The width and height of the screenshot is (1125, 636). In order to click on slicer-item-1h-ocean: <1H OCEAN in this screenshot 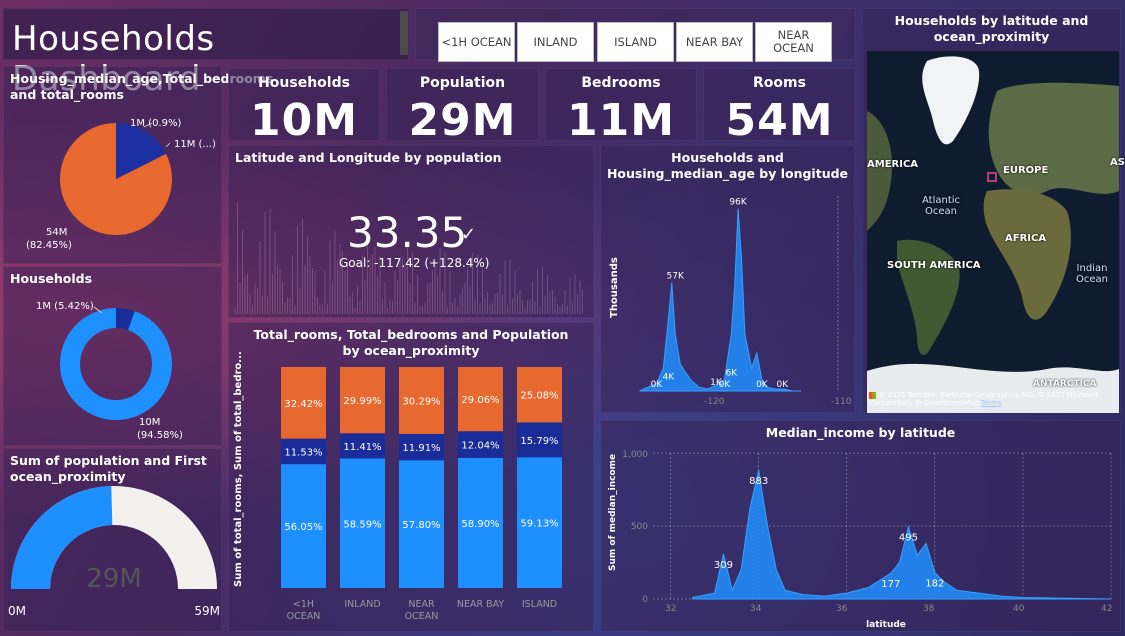, I will do `click(476, 42)`.